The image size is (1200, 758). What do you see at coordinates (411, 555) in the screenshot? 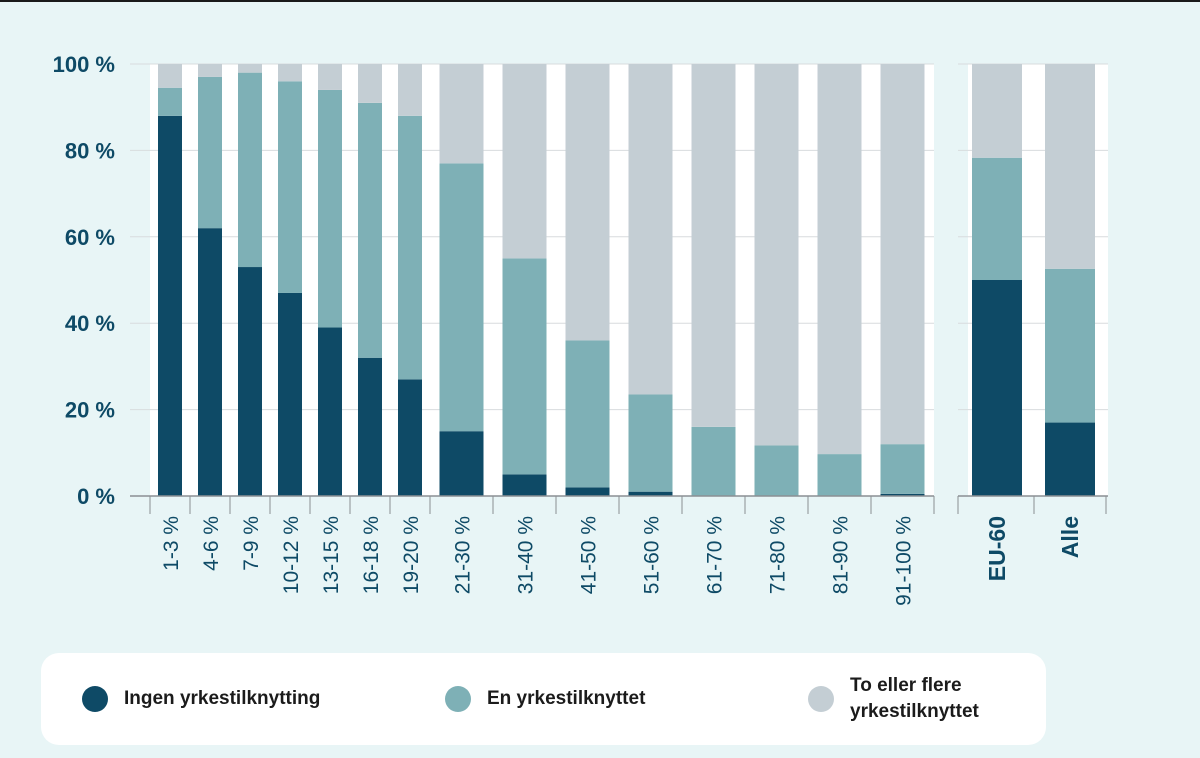
I see `x-tick-label: 19-20 %` at bounding box center [411, 555].